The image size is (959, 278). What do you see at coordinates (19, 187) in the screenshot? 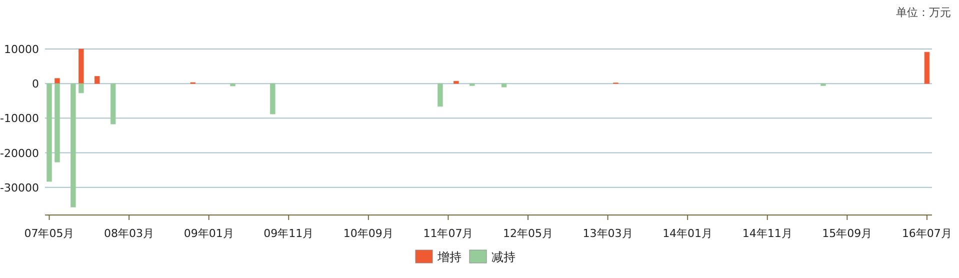
I see `y-tick-label: -30000` at bounding box center [19, 187].